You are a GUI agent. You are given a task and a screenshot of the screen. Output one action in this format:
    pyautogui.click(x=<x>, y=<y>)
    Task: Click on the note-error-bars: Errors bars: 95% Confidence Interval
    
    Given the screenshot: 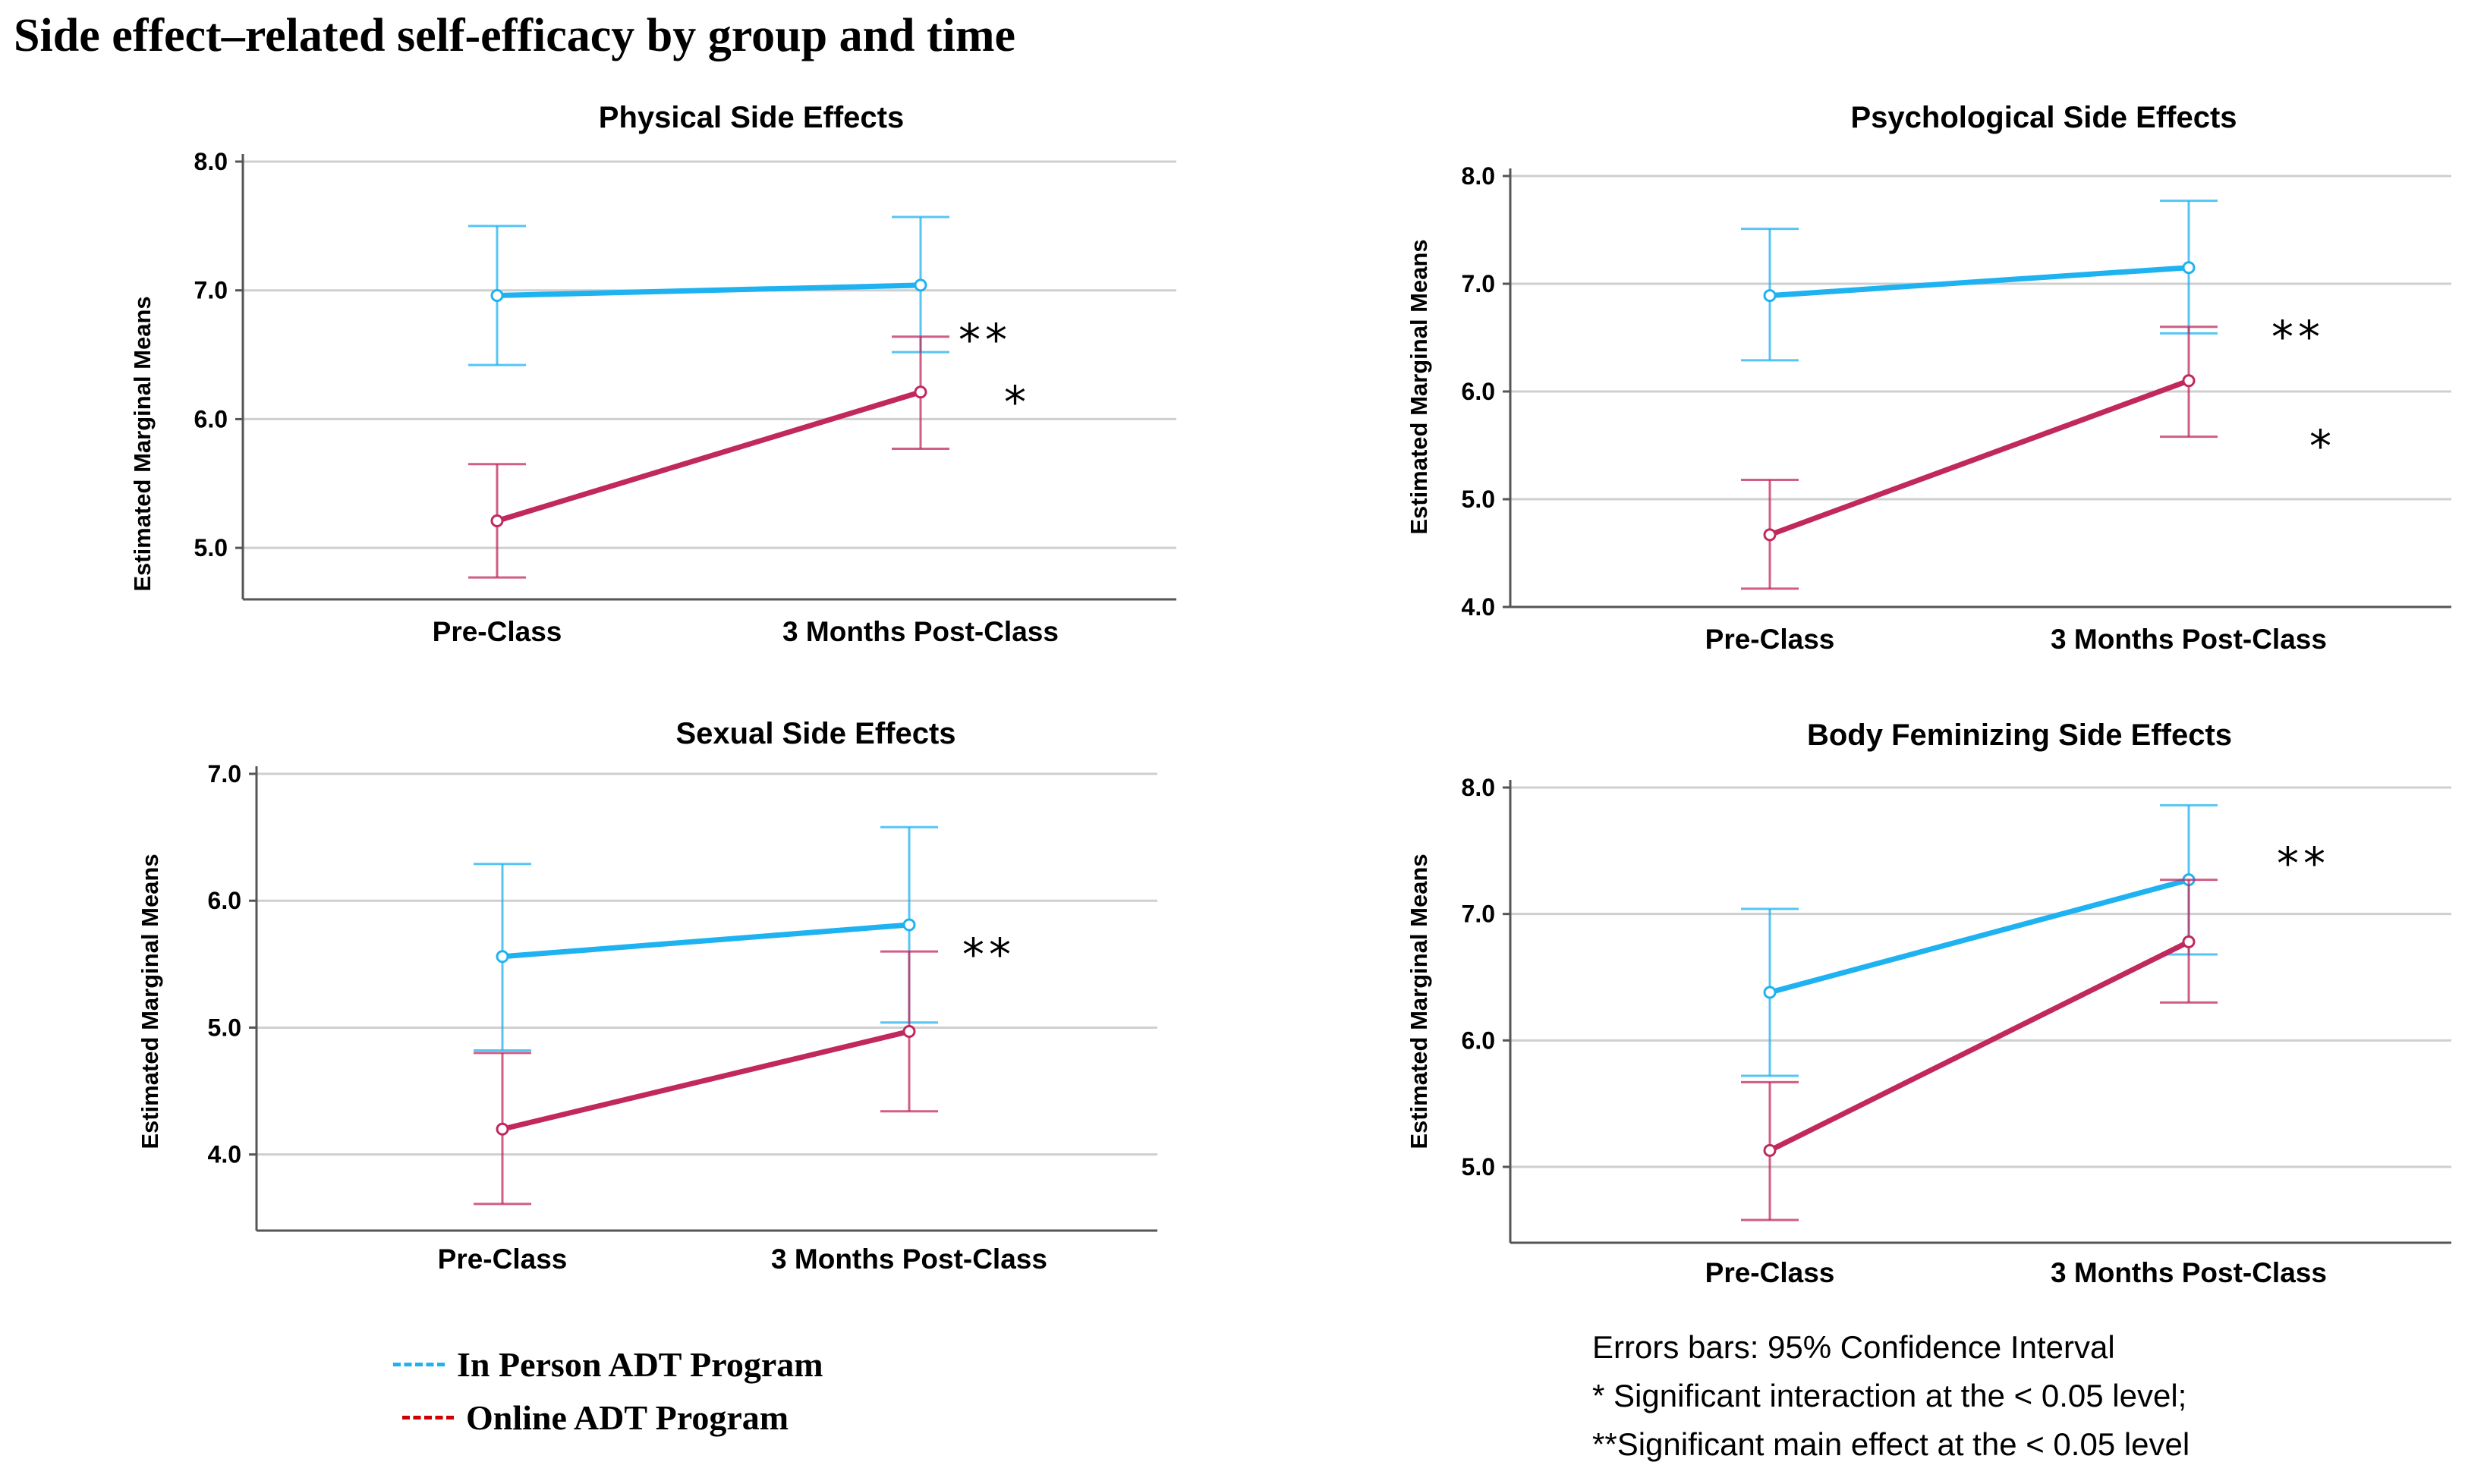 What is the action you would take?
    pyautogui.click(x=1853, y=1347)
    